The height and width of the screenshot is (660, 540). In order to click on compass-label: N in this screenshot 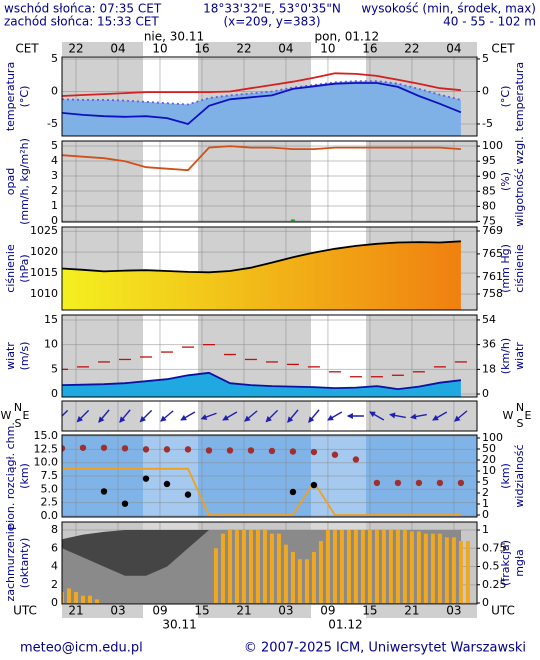, I will do `click(520, 407)`.